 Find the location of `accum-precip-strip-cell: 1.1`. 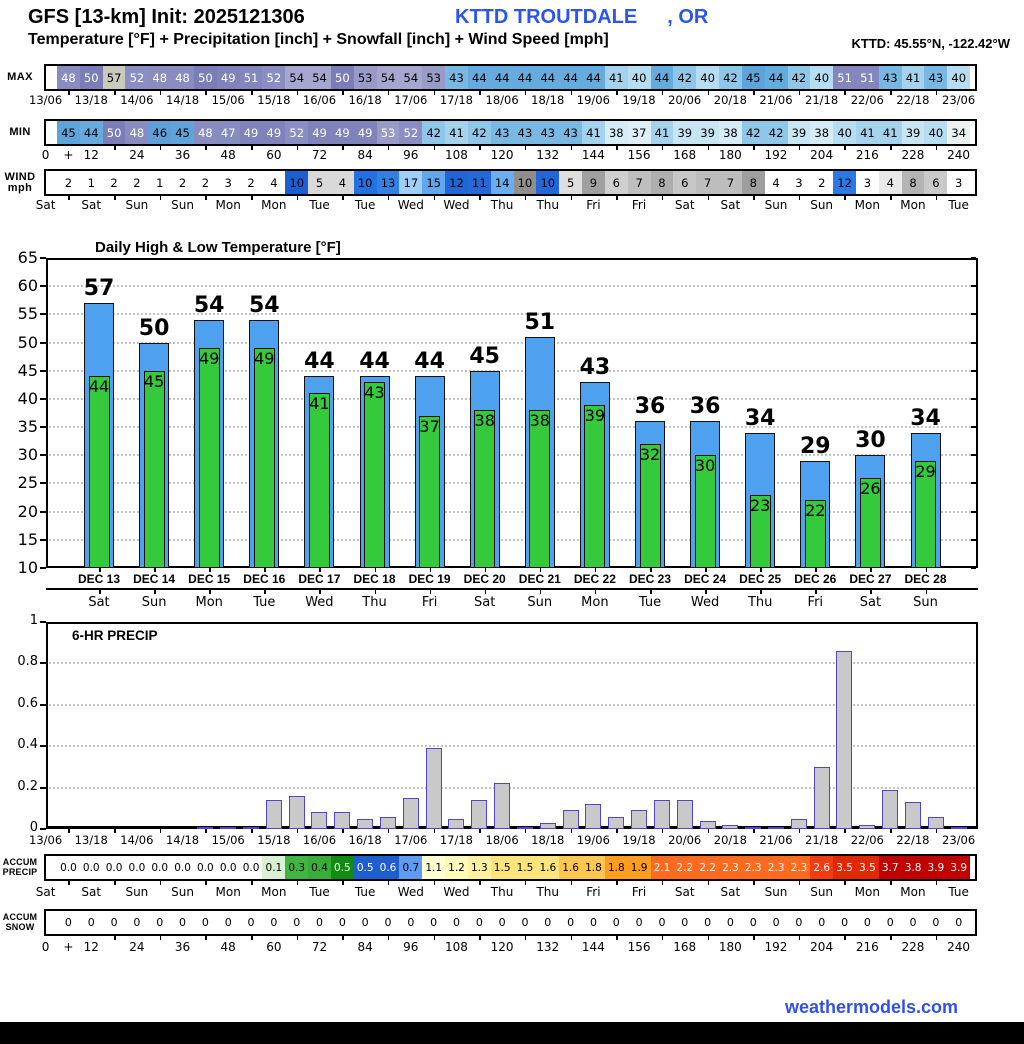

accum-precip-strip-cell: 1.1 is located at coordinates (434, 867).